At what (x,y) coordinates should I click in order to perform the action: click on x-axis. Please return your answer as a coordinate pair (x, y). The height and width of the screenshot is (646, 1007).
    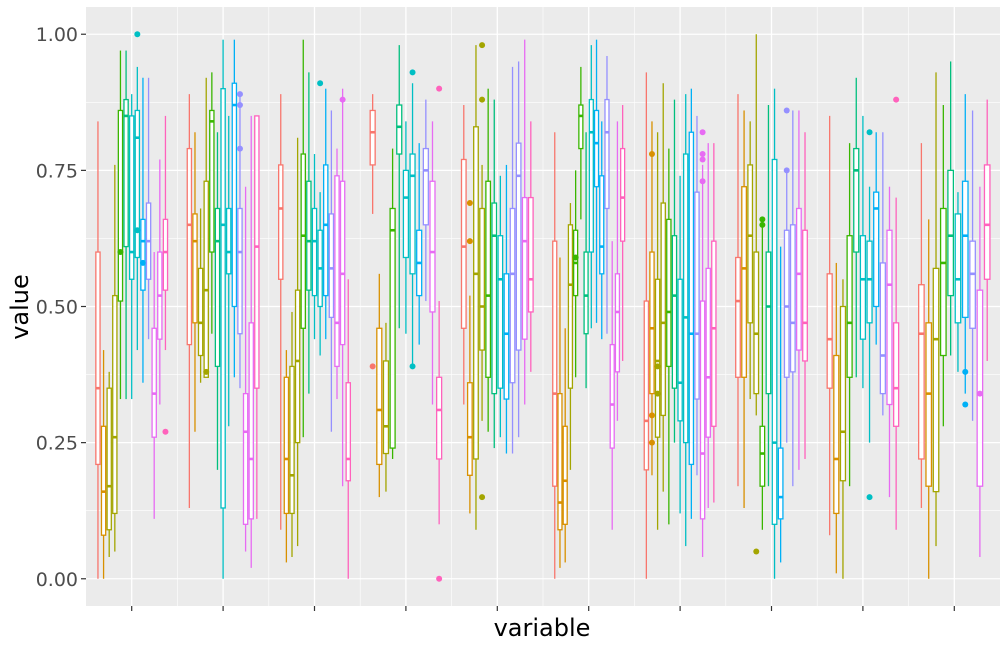
    Looking at the image, I should click on (543, 608).